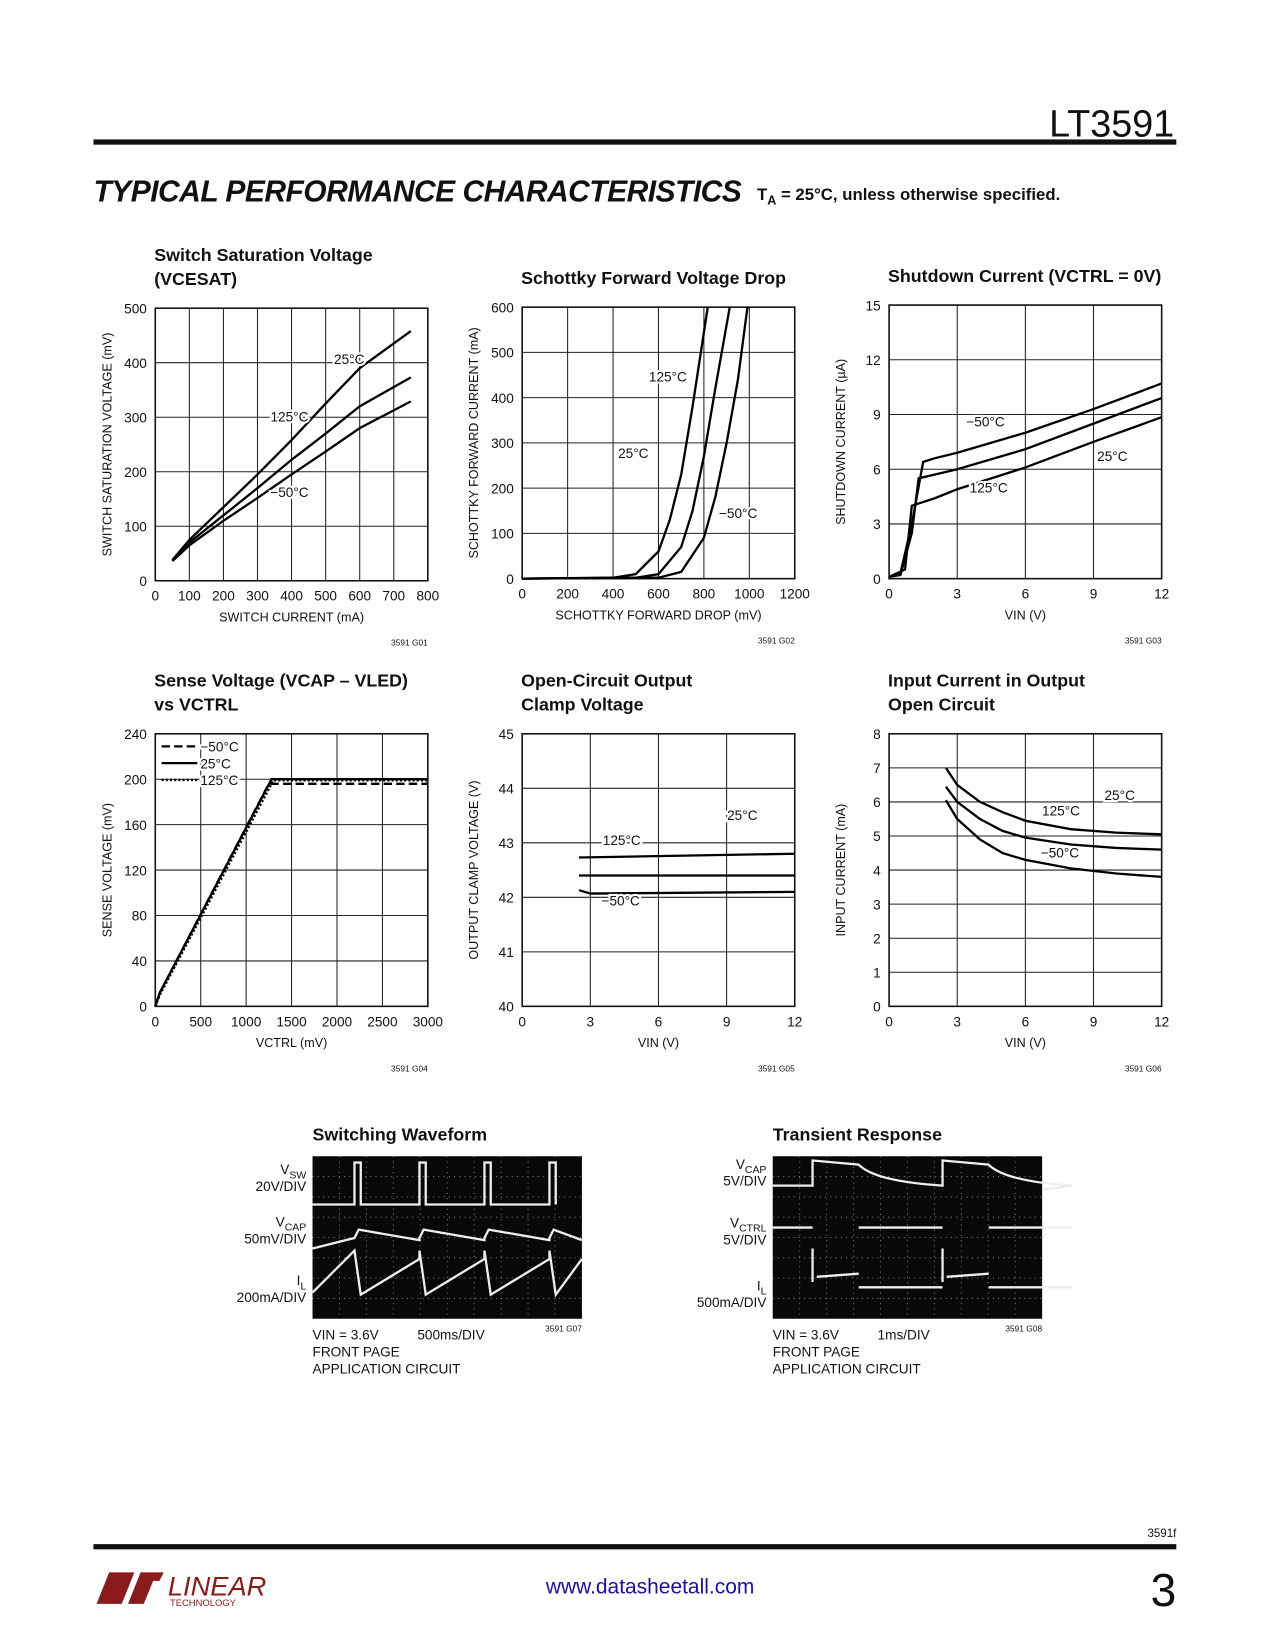 This screenshot has height=1650, width=1275. Describe the element at coordinates (303, 1286) in the screenshot. I see `channel-sub: L` at that location.